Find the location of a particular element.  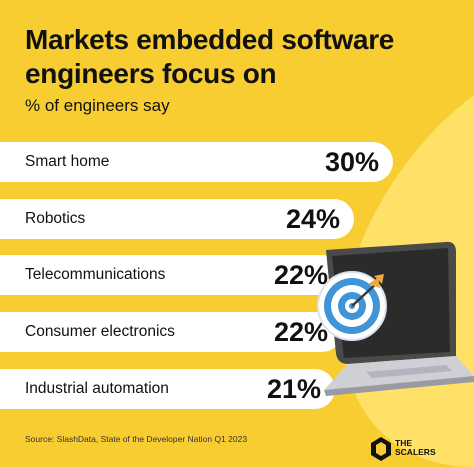

bar-value-label: 24% is located at coordinates (312, 219).